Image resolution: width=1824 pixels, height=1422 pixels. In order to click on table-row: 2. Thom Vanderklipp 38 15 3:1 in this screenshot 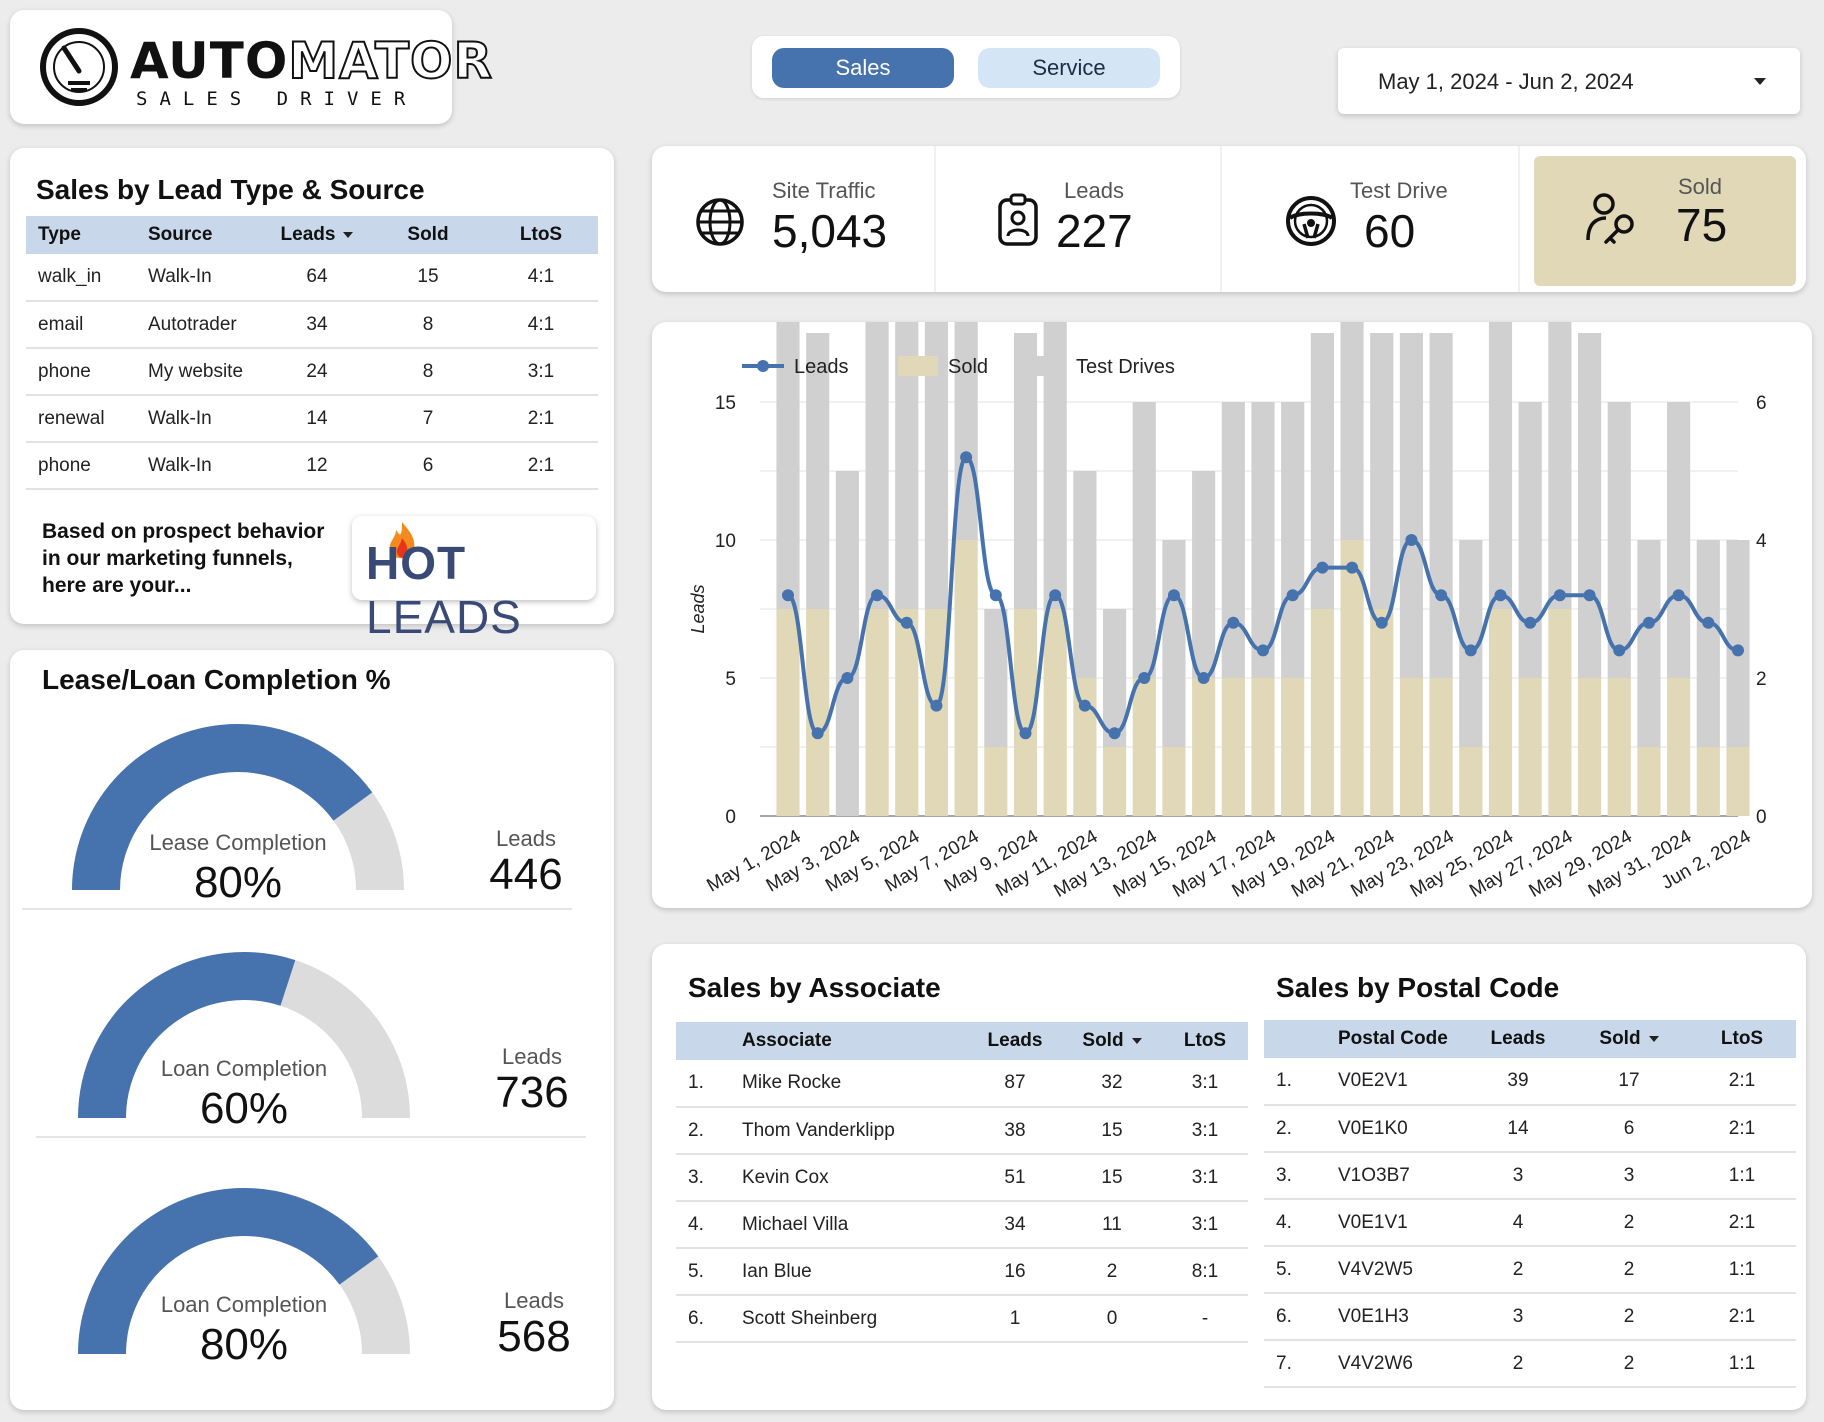, I will do `click(962, 1131)`.